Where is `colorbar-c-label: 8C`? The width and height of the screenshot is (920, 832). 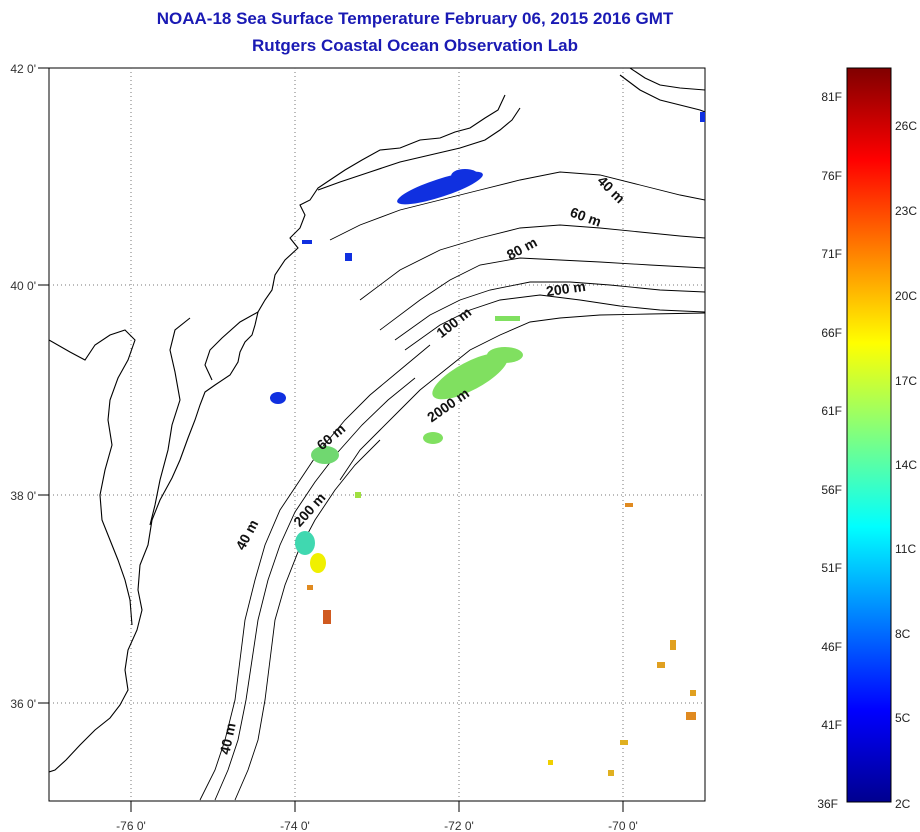 colorbar-c-label: 8C is located at coordinates (903, 634).